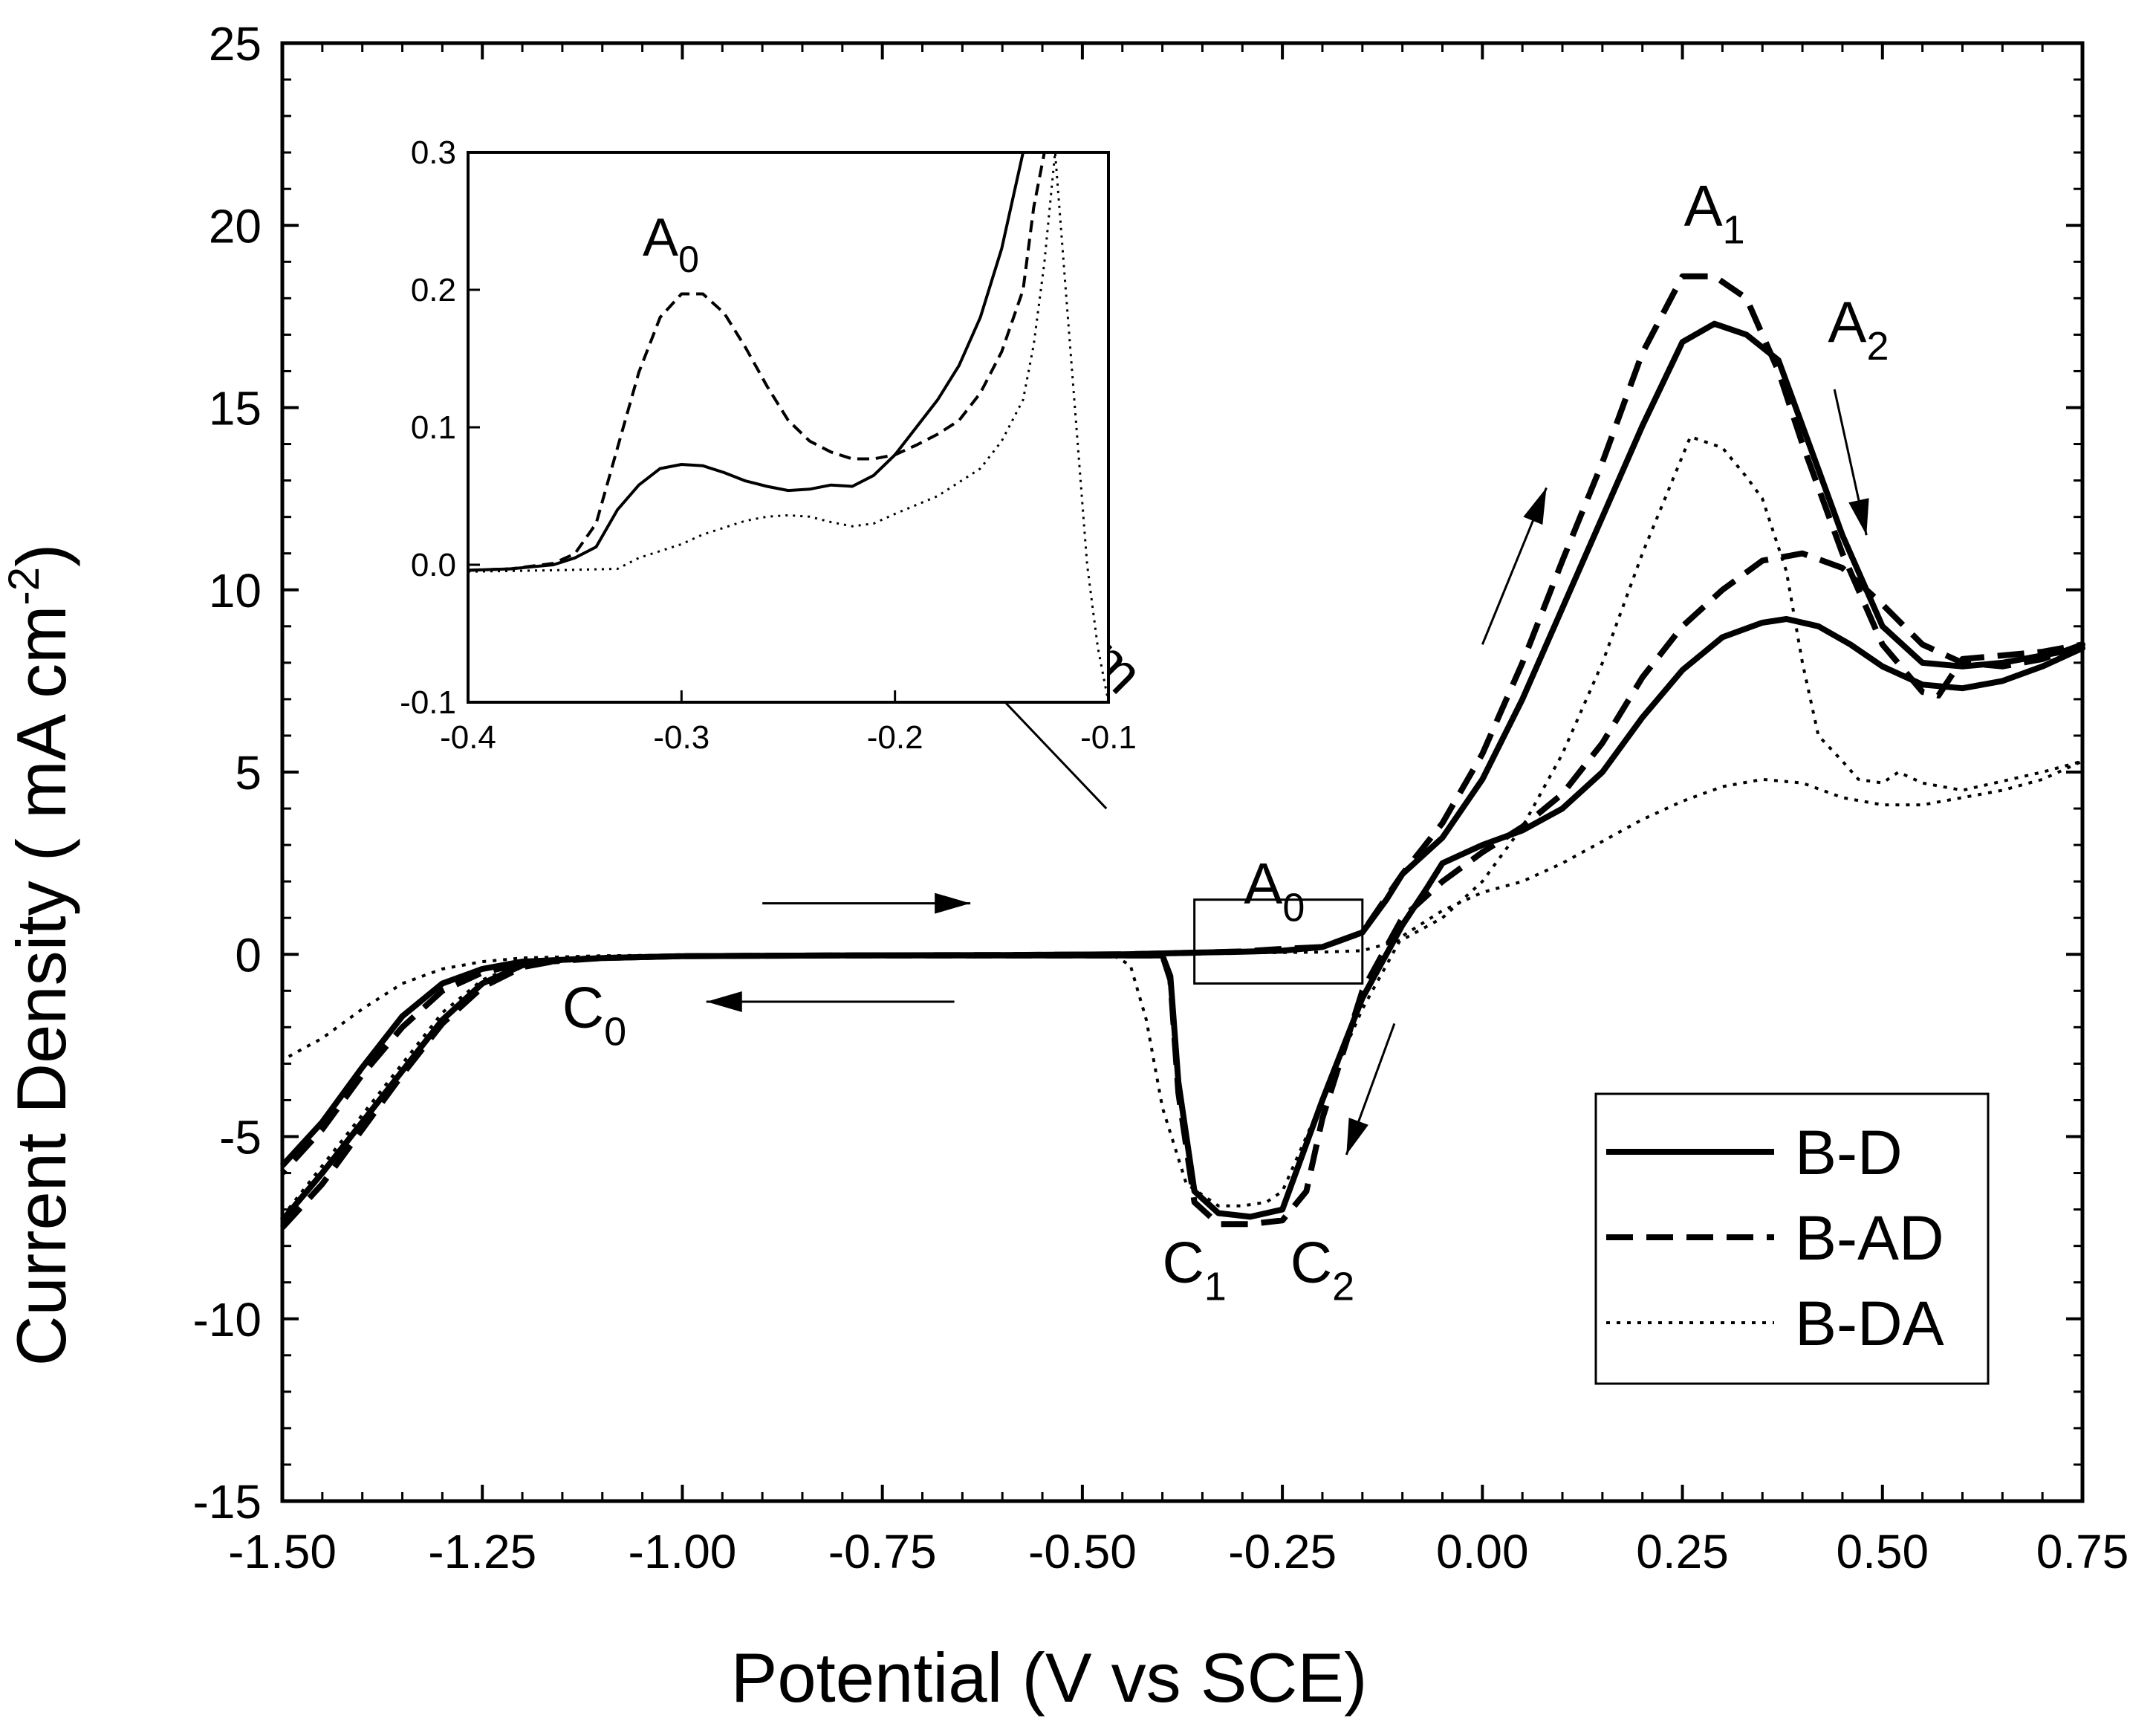 The height and width of the screenshot is (1724, 2156). I want to click on inset-x-tick-label: -0.4, so click(468, 737).